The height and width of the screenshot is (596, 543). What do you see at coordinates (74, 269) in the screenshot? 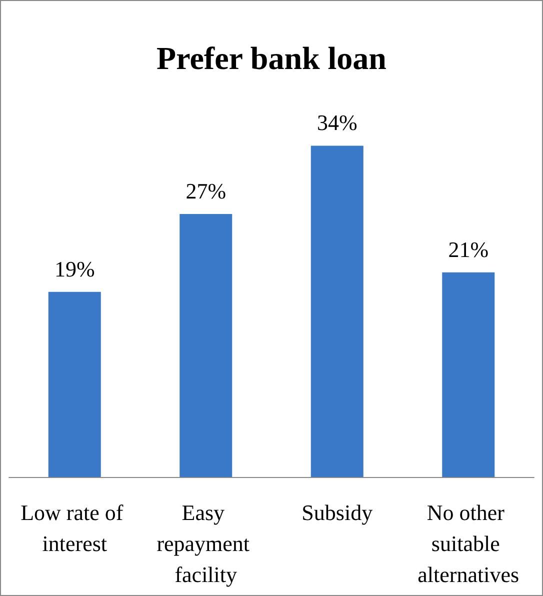
I see `data-label: 19%` at bounding box center [74, 269].